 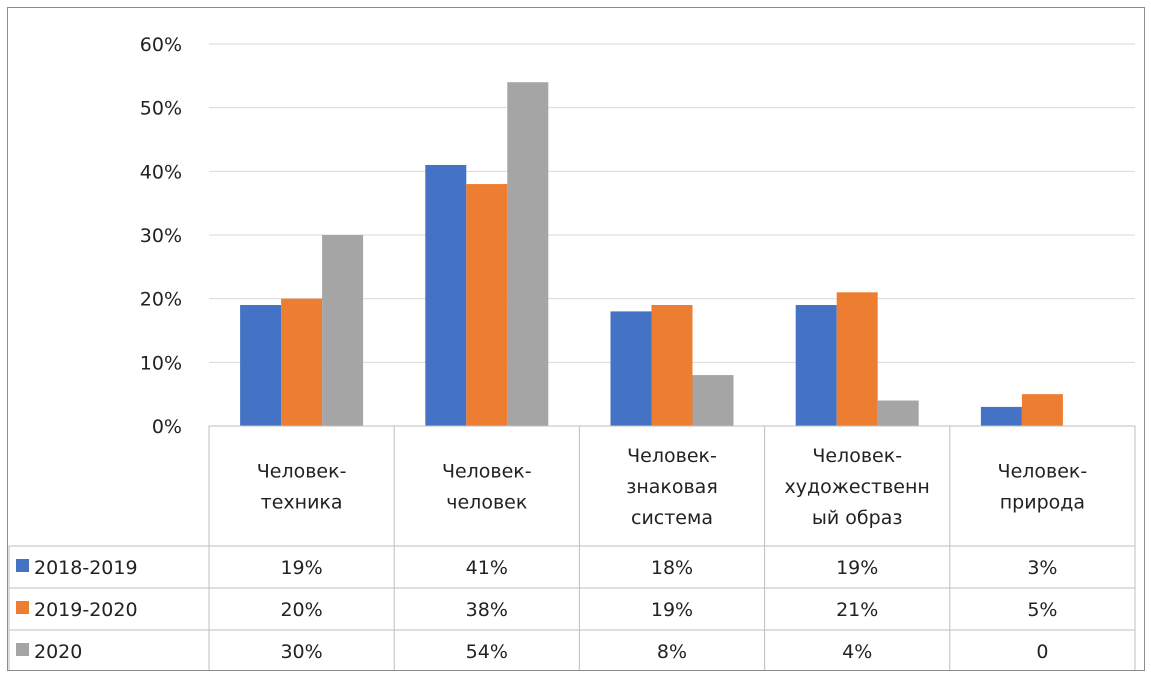 I want to click on legend-label: 2018-2019, so click(x=86, y=568).